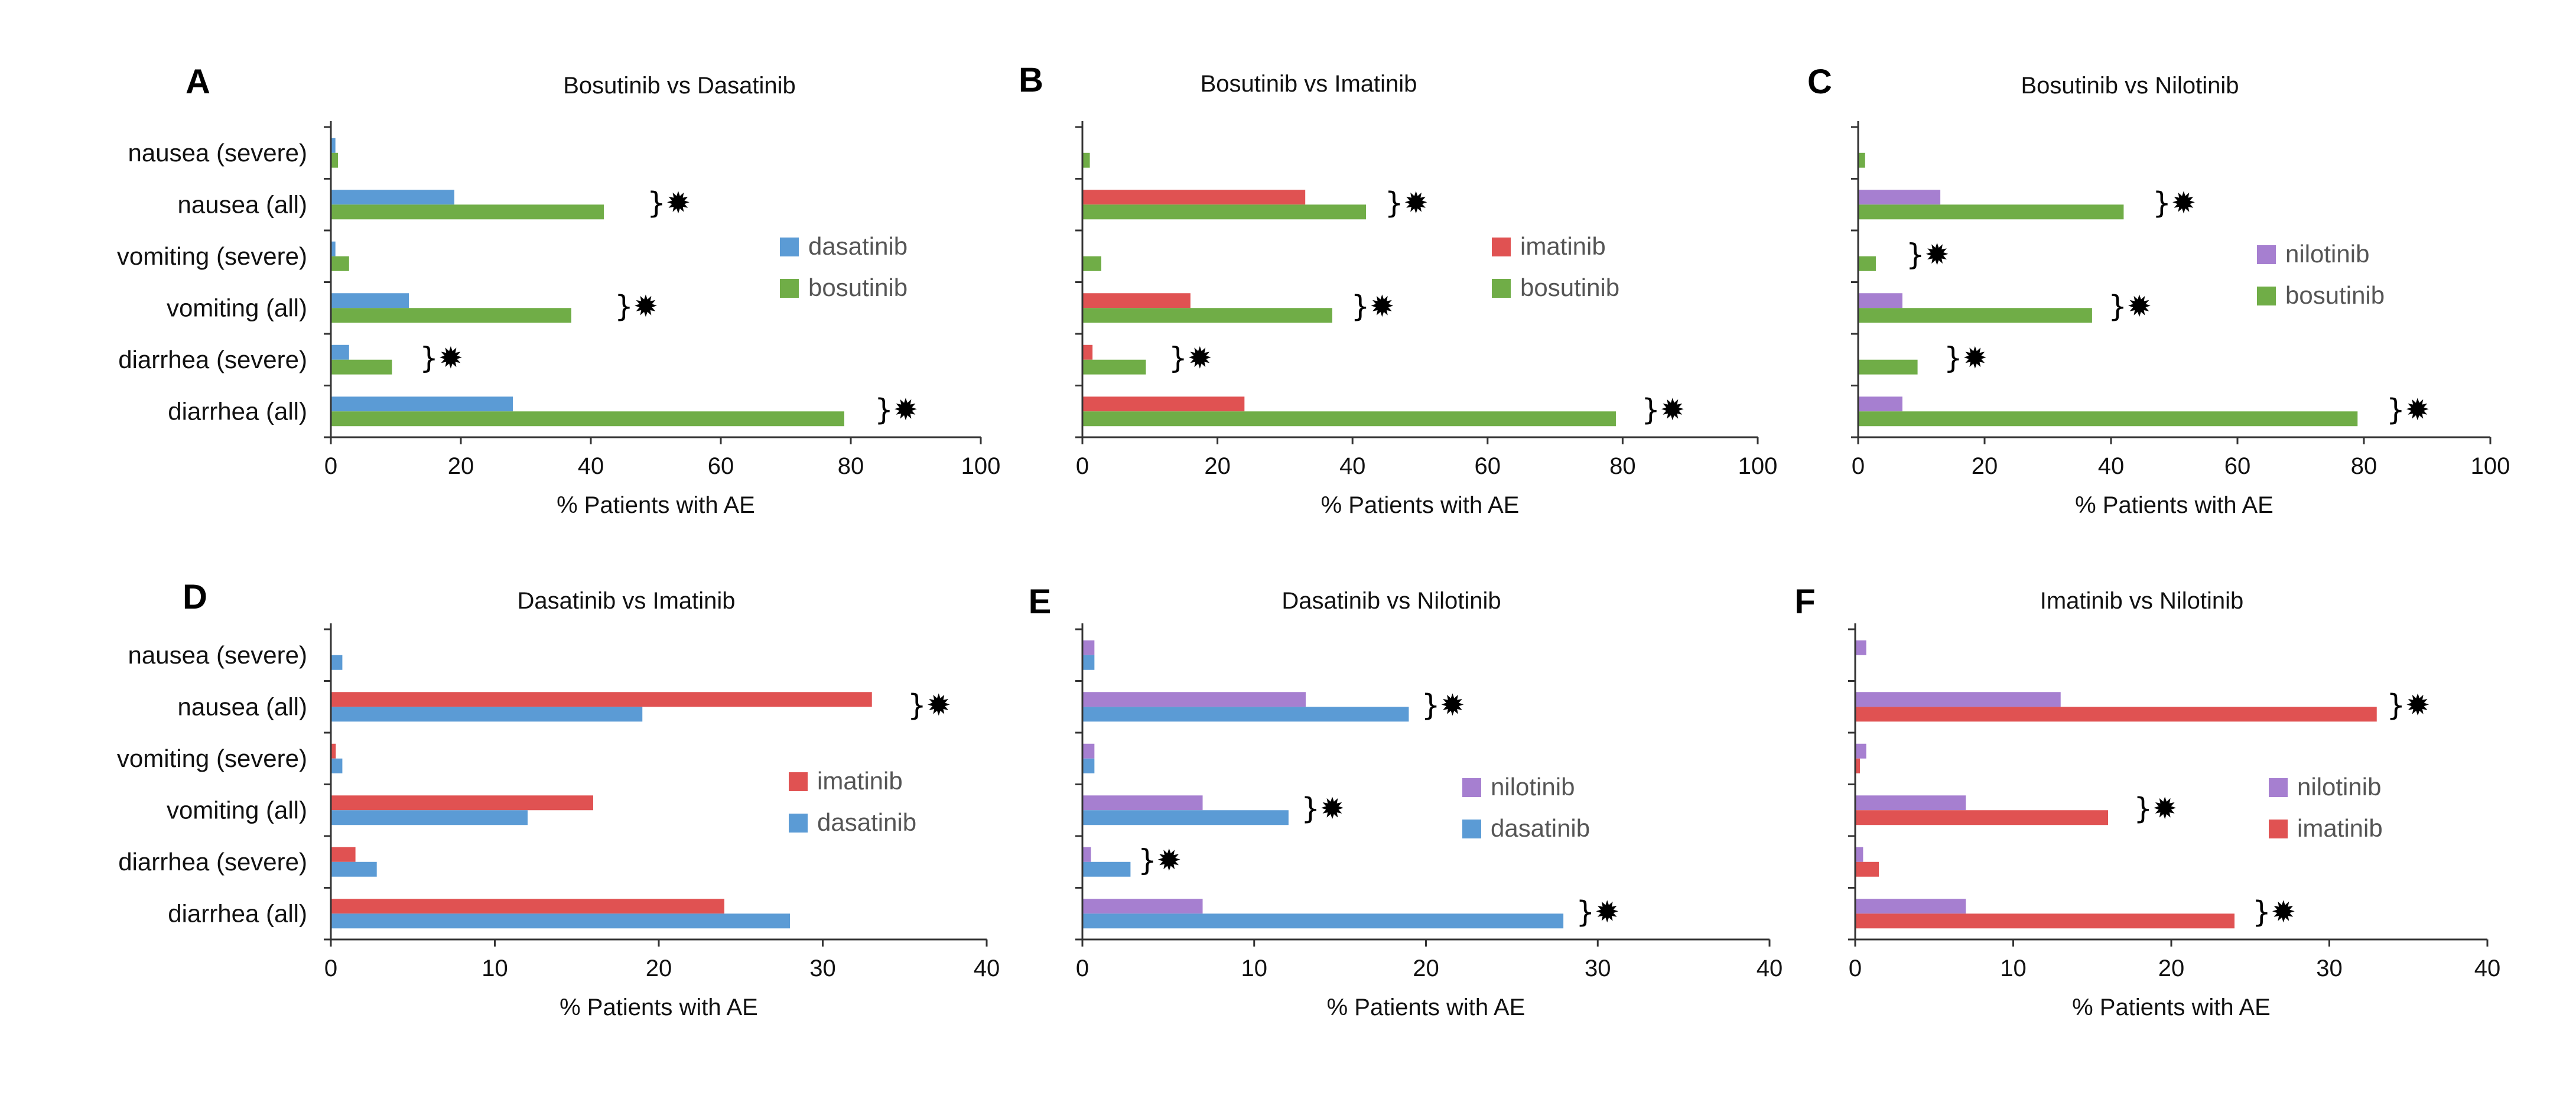 The width and height of the screenshot is (2576, 1099). What do you see at coordinates (1820, 82) in the screenshot?
I see `panel-letter: C` at bounding box center [1820, 82].